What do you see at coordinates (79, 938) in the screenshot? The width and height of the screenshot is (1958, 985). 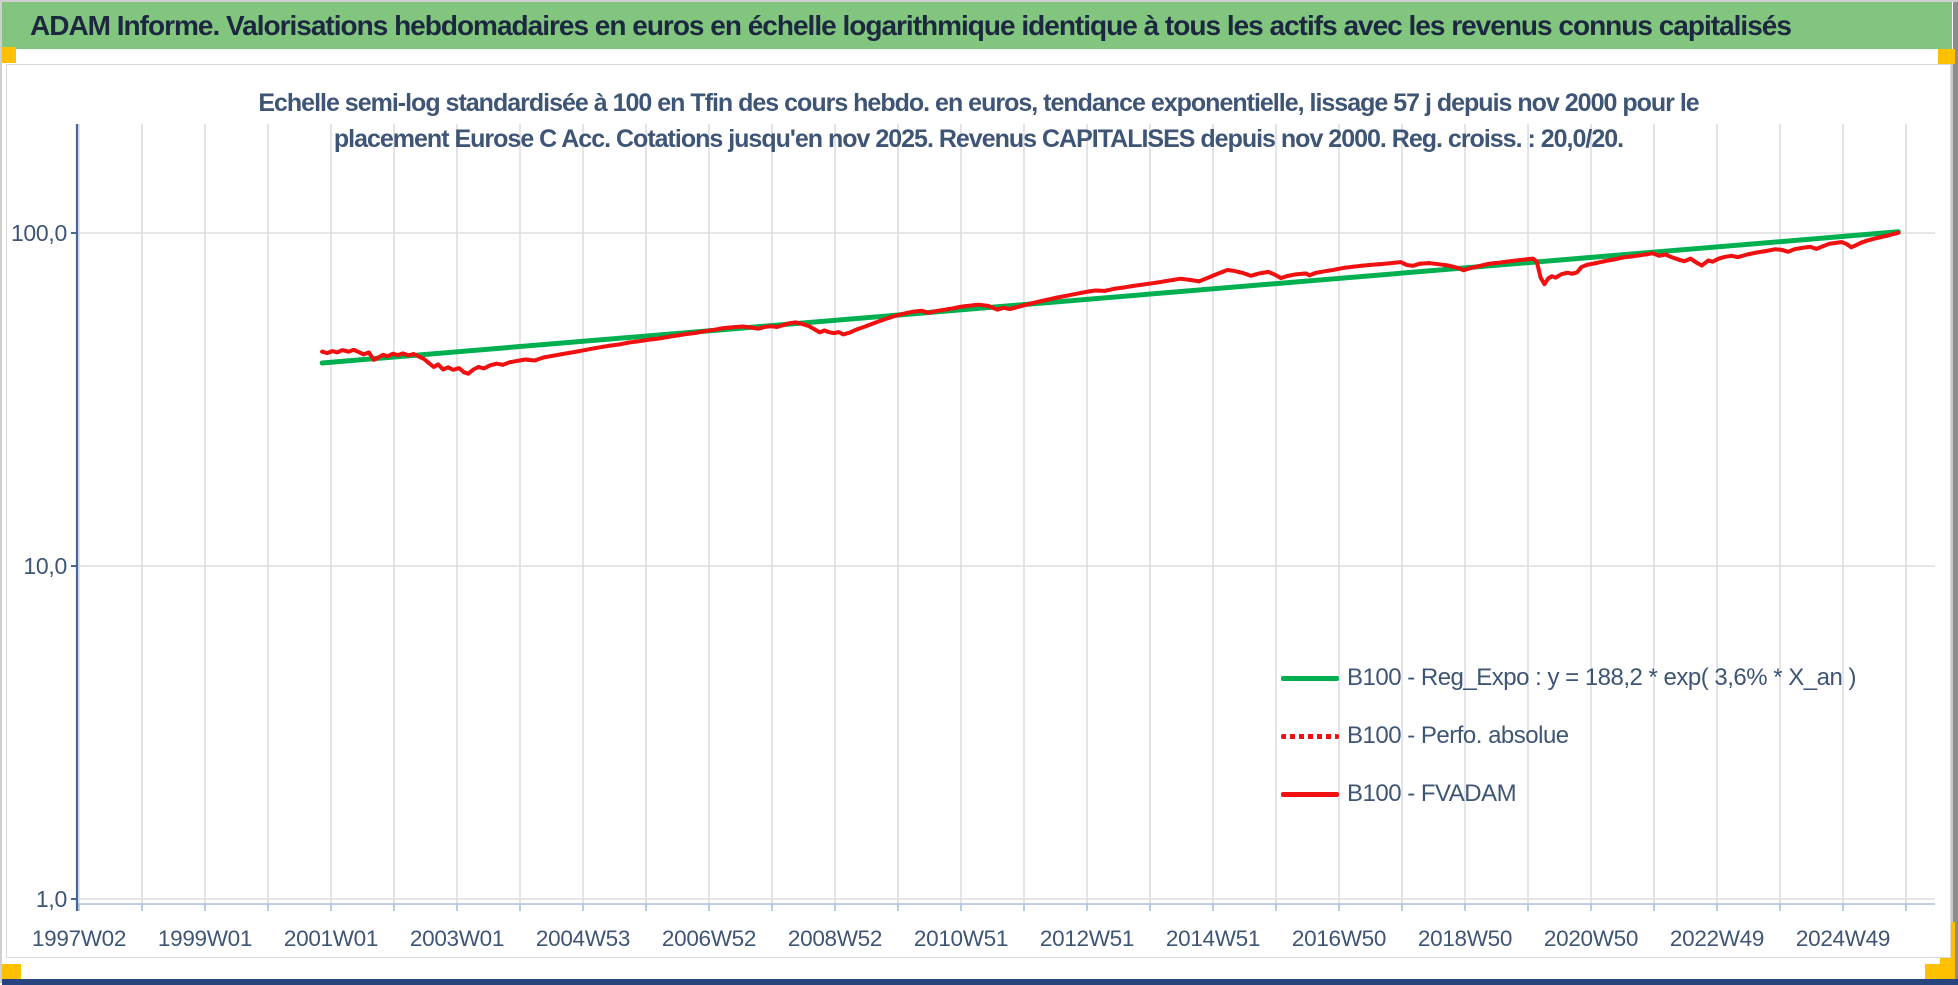 I see `x-axis-label: 1997W02` at bounding box center [79, 938].